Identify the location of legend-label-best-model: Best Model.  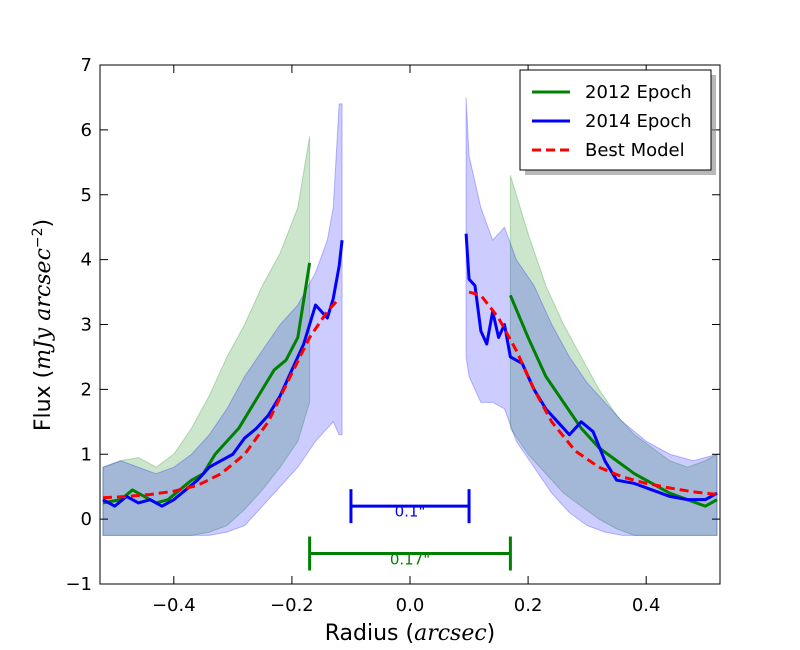
(635, 150).